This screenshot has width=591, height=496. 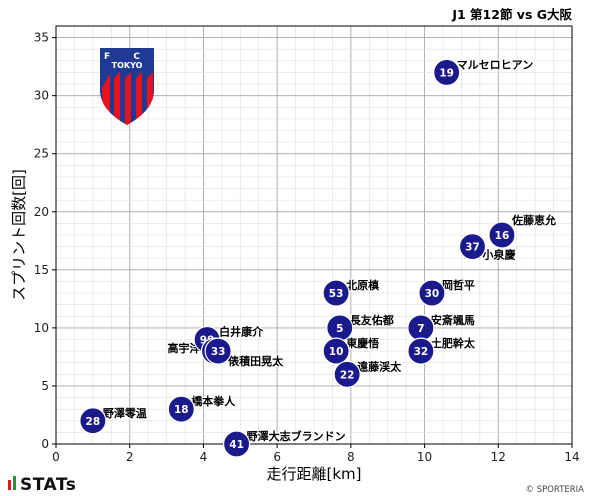 I want to click on player-number-label: 37, so click(x=472, y=248).